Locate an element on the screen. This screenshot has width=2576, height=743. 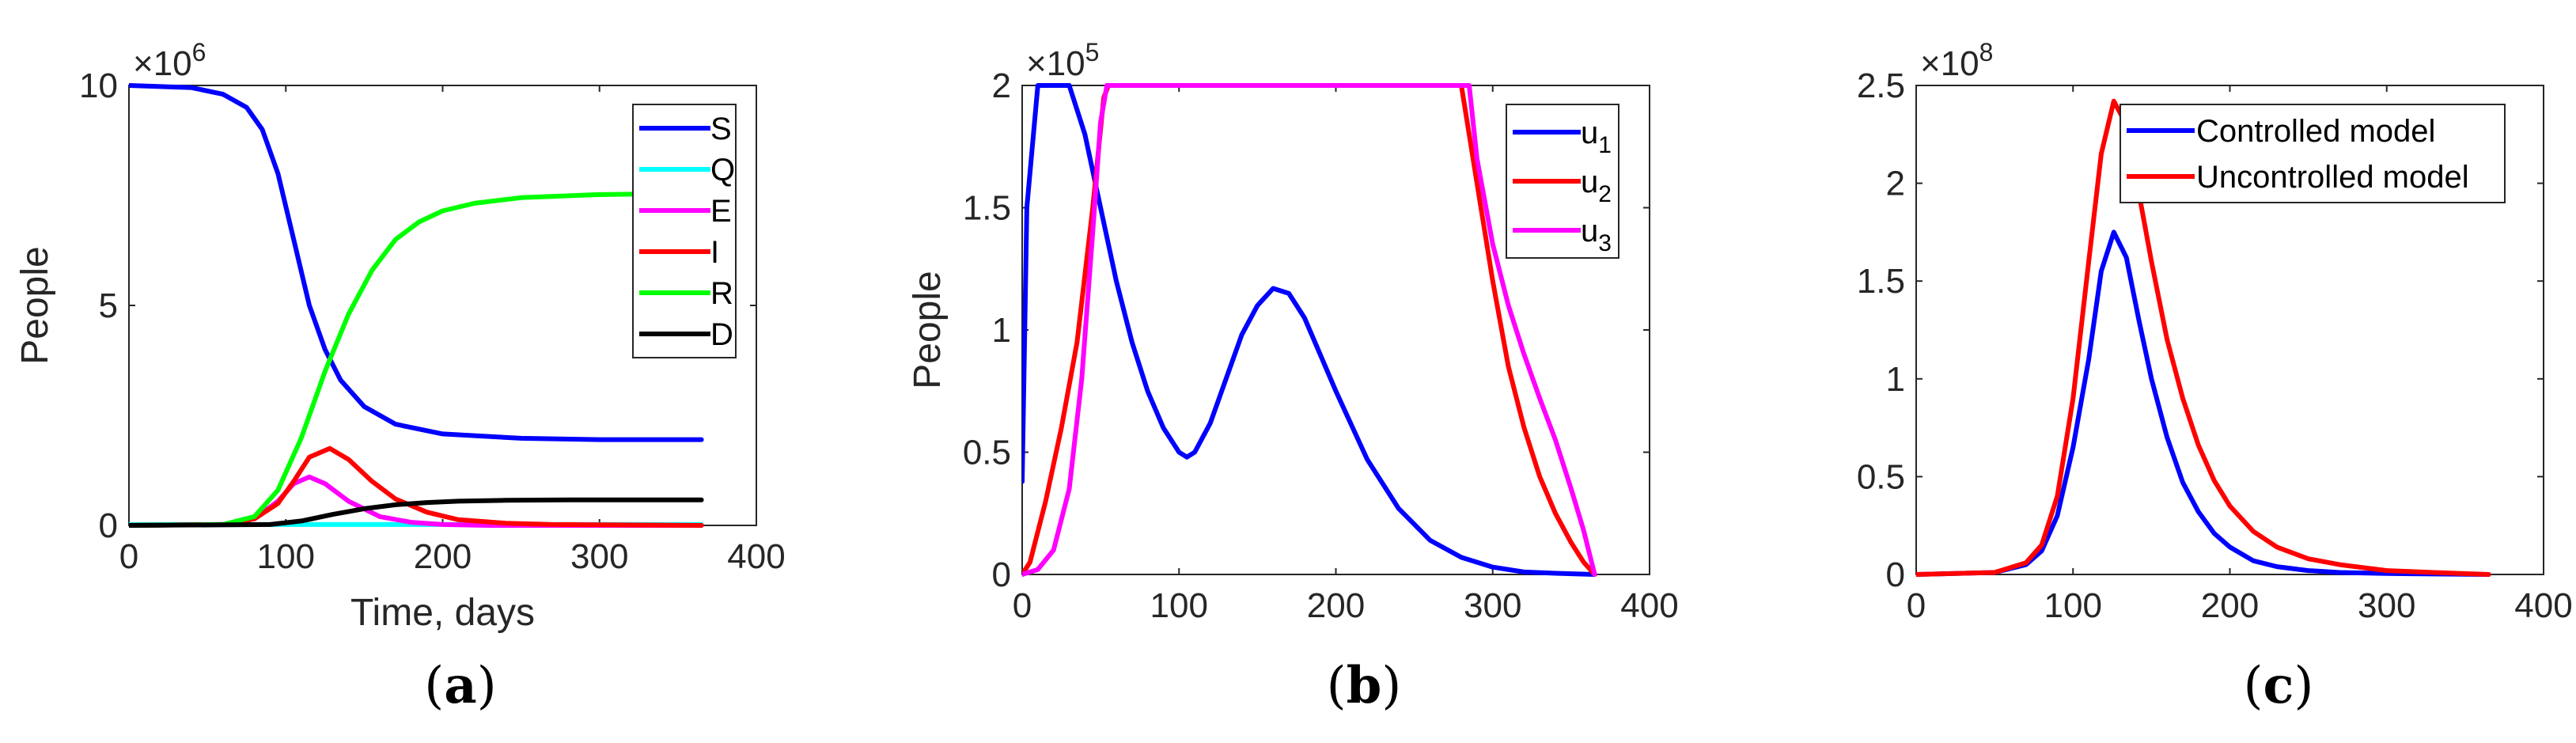
x-axis-label: Time, days is located at coordinates (442, 613).